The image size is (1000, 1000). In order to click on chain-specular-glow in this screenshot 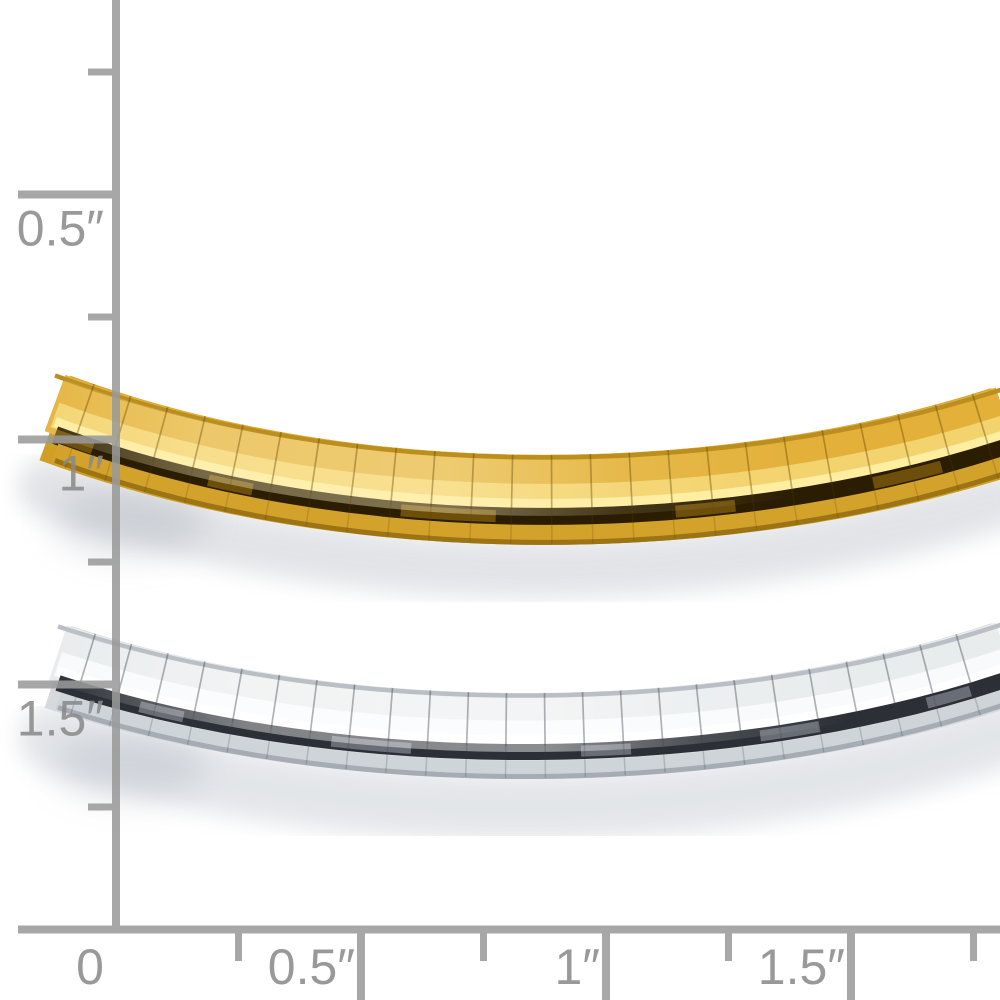, I will do `click(522, 447)`.